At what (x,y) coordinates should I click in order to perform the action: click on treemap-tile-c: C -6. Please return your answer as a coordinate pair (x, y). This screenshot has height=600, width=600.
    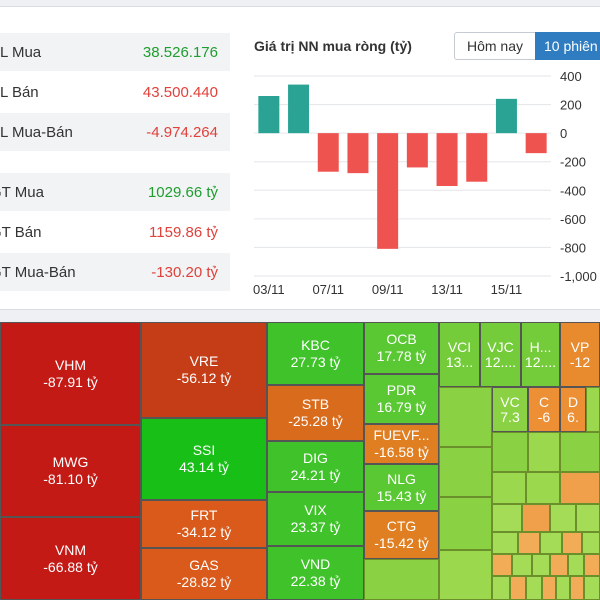
    Looking at the image, I should click on (544, 409).